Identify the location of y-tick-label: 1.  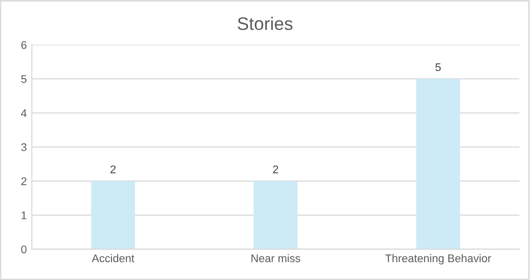
(24, 216).